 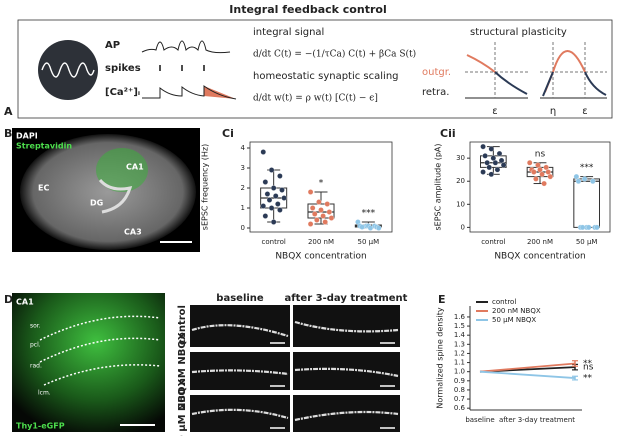 What do you see at coordinates (68, 70) in the screenshot?
I see `neuron` at bounding box center [68, 70].